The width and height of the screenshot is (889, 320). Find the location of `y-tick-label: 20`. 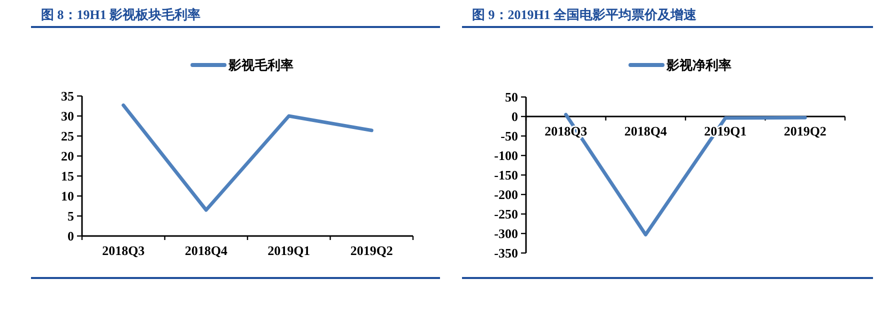

y-tick-label: 20 is located at coordinates (67, 156).